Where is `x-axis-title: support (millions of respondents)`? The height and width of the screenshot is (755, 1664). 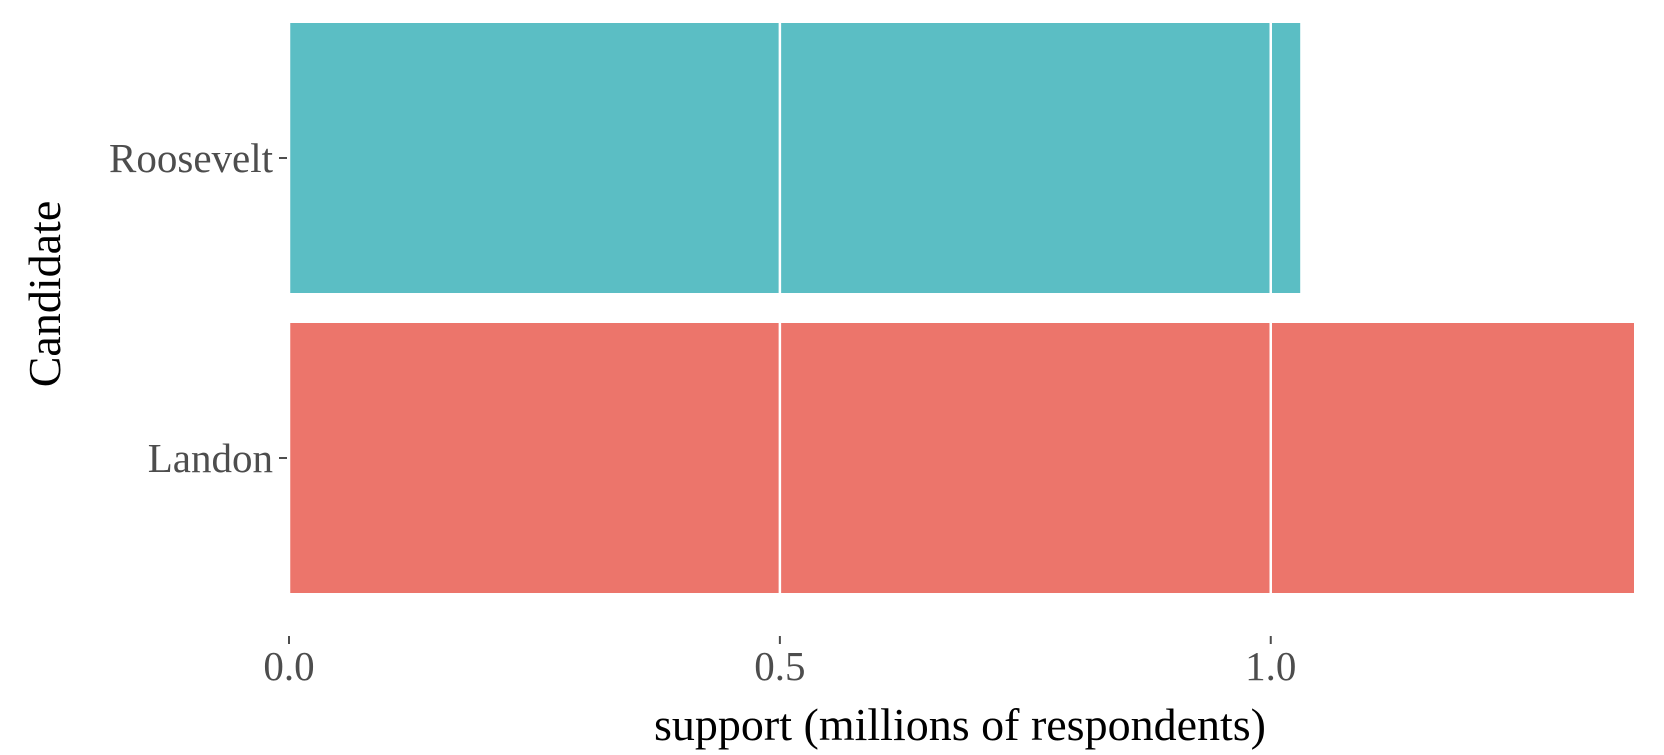
x-axis-title: support (millions of respondents) is located at coordinates (960, 724).